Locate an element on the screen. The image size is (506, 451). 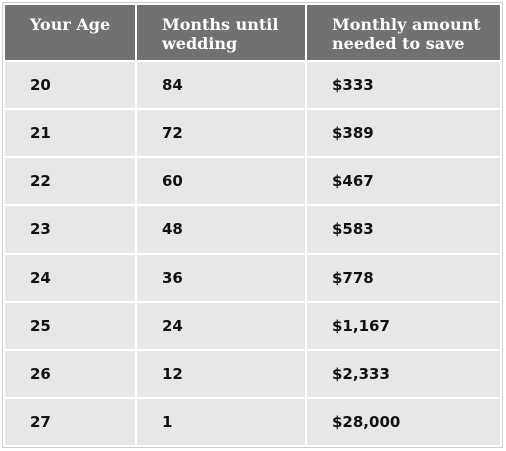
header-your-age-line1: Your Age is located at coordinates (70, 24).